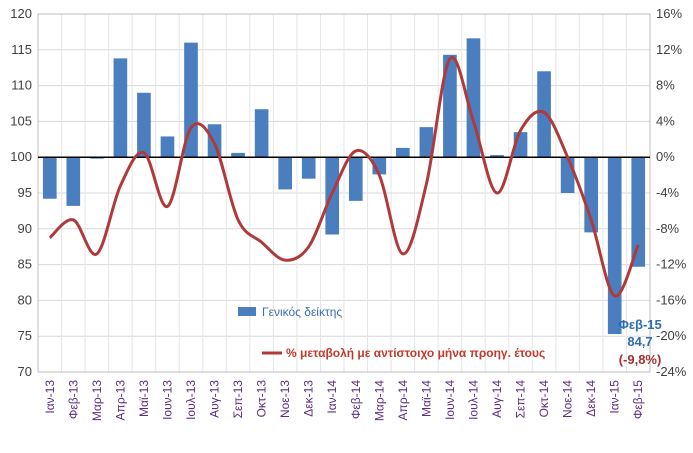 The width and height of the screenshot is (693, 453). What do you see at coordinates (262, 399) in the screenshot?
I see `x-tick-label: Οκτ-13` at bounding box center [262, 399].